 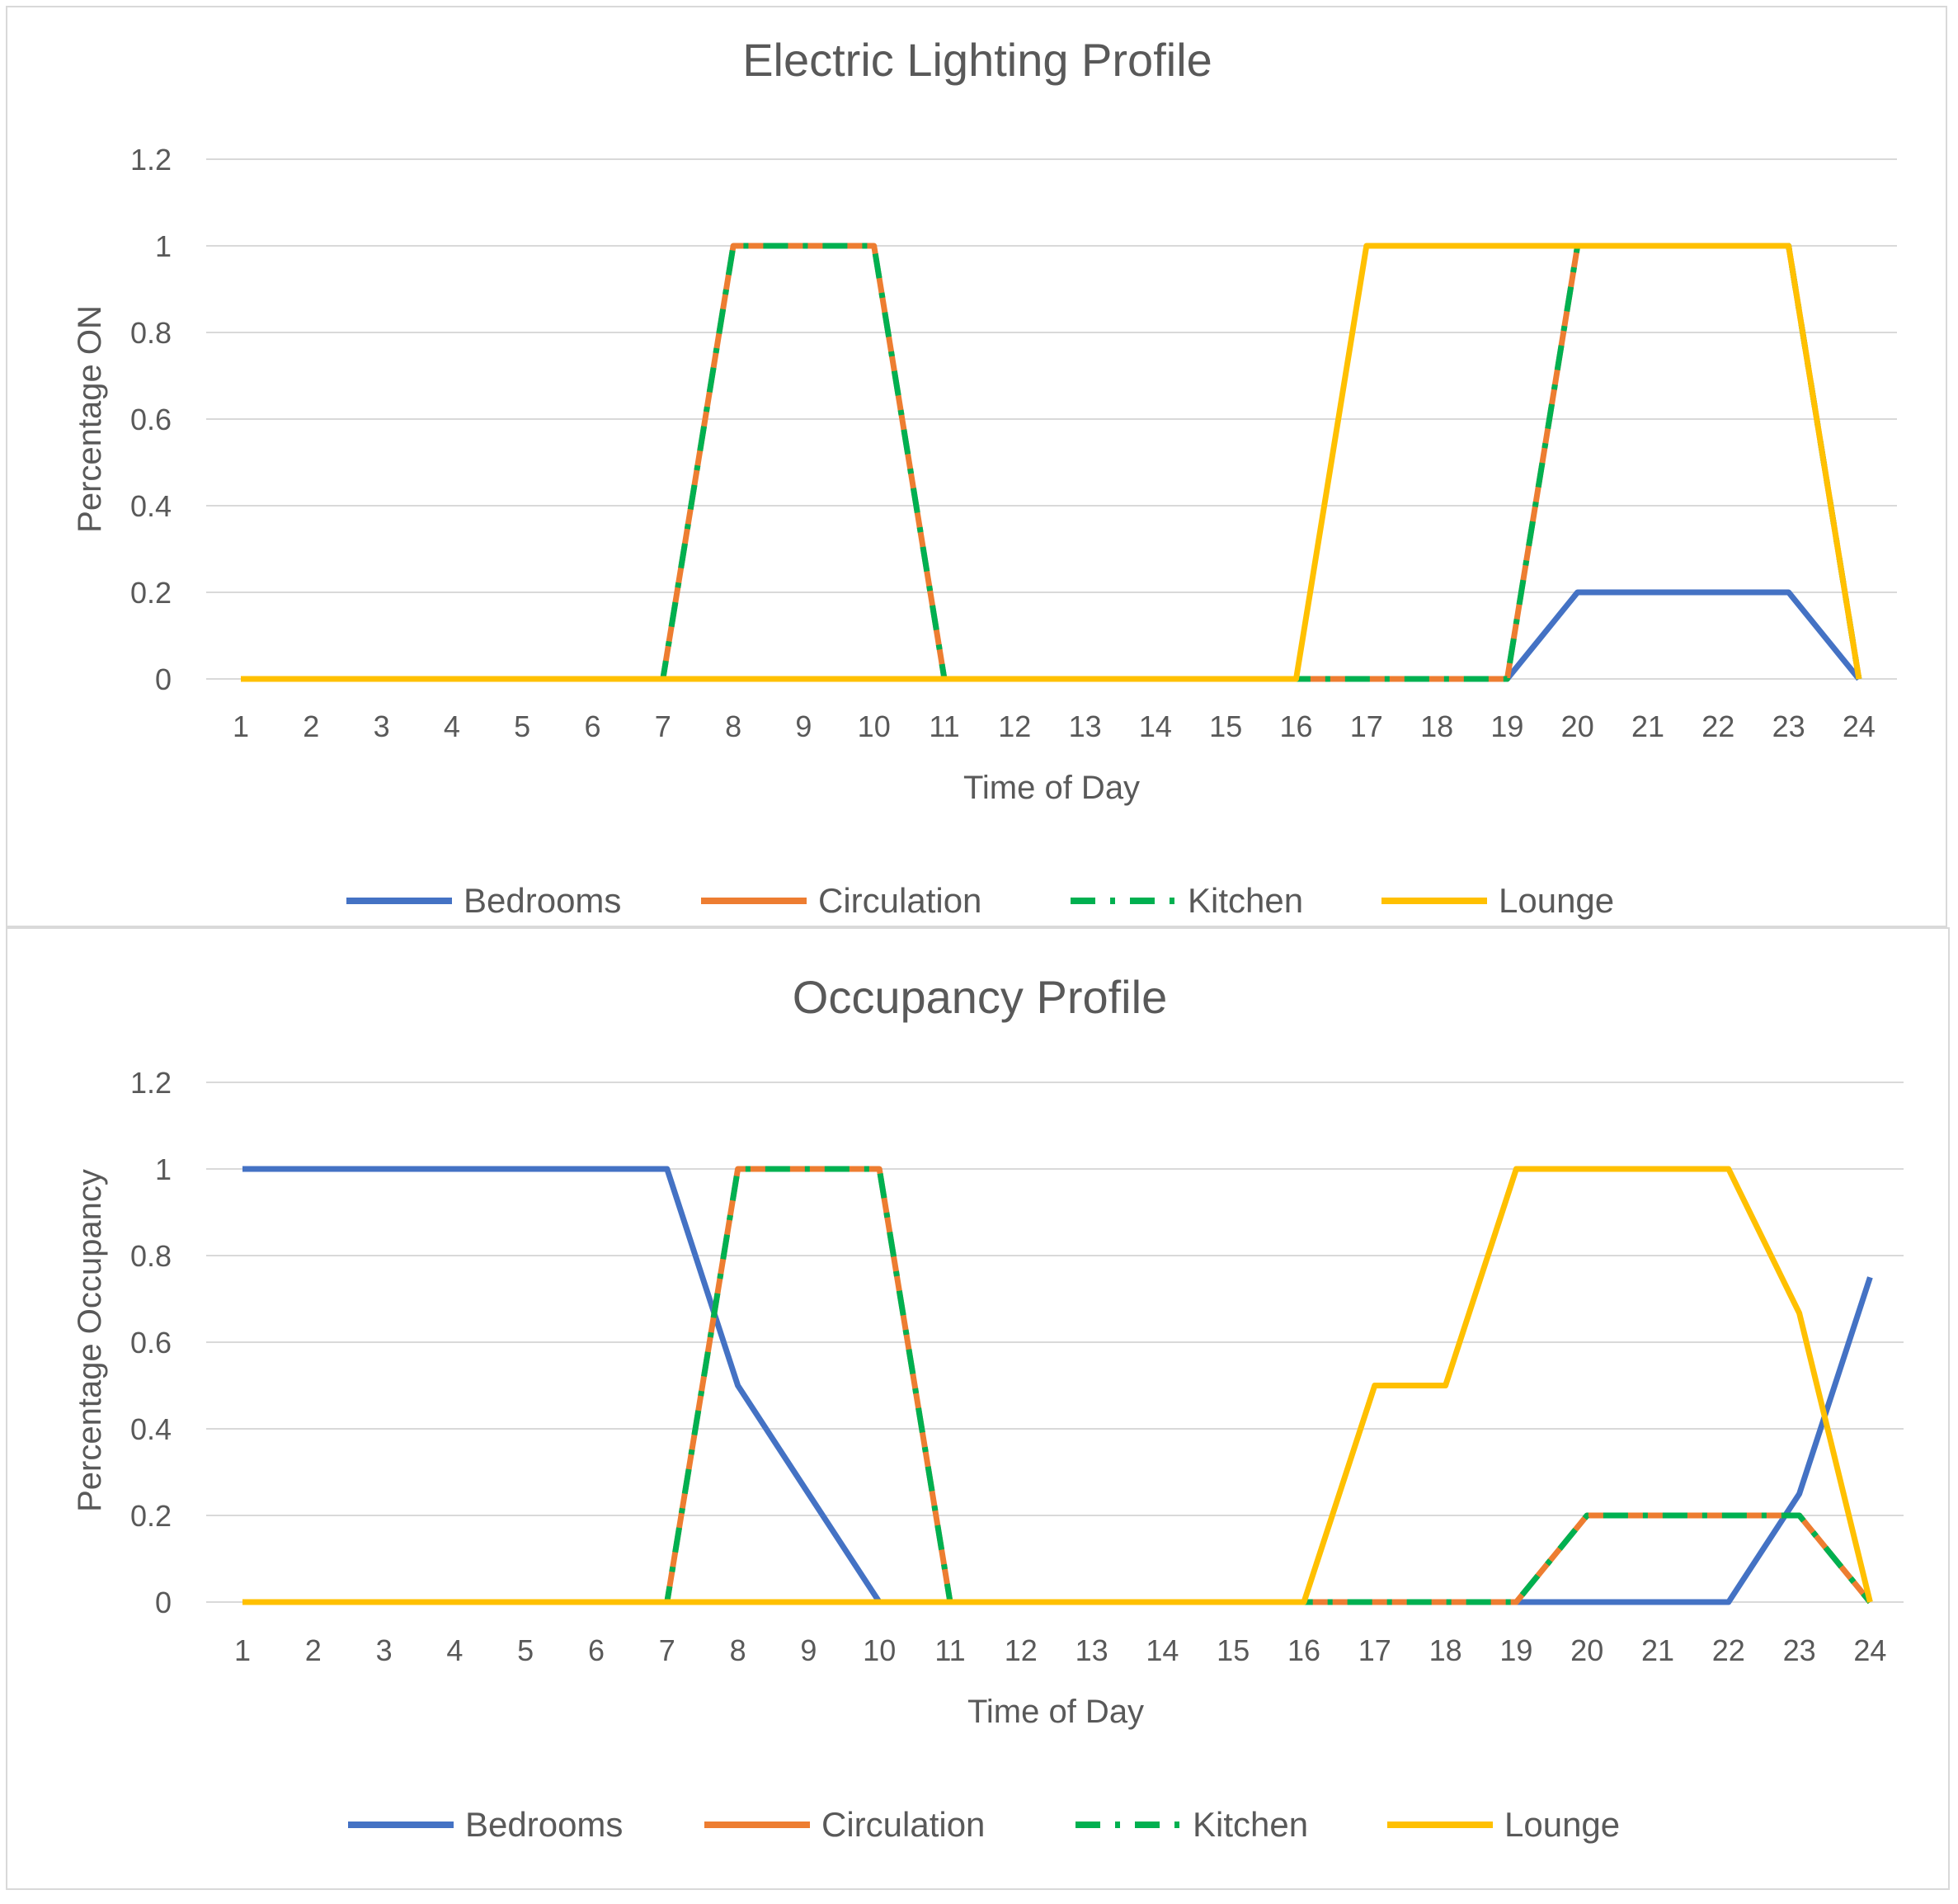 I want to click on chart-occupancy-title: Occupancy Profile, so click(x=980, y=997).